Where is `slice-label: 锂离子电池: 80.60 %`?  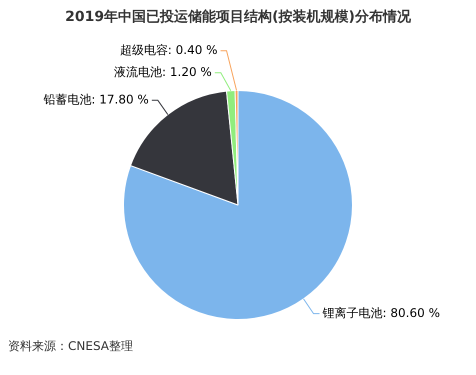
slice-label: 锂离子电池: 80.60 % is located at coordinates (381, 313).